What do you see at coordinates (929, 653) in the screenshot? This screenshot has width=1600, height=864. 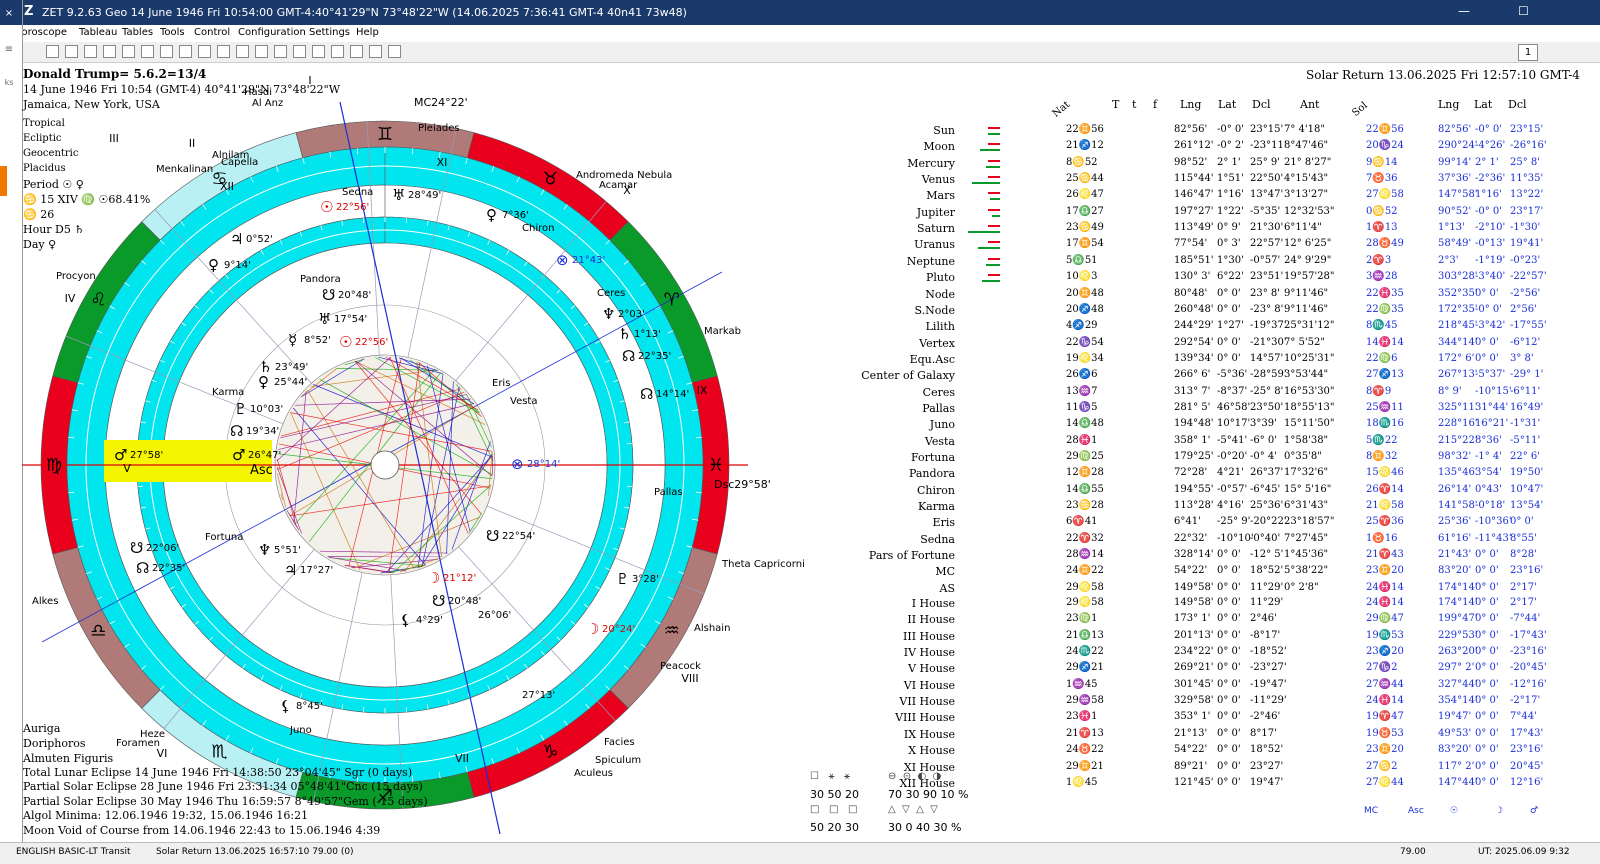 I see `row-label: IV House` at bounding box center [929, 653].